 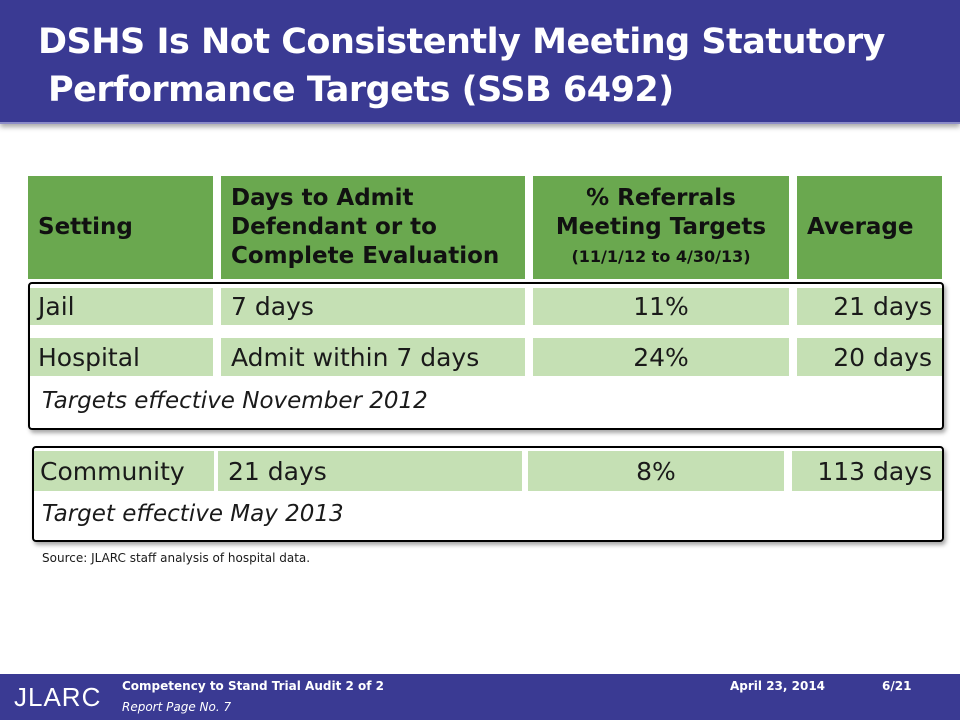 I want to click on slide-title-line-2: Performance Targets (SSB 6492), so click(x=361, y=90).